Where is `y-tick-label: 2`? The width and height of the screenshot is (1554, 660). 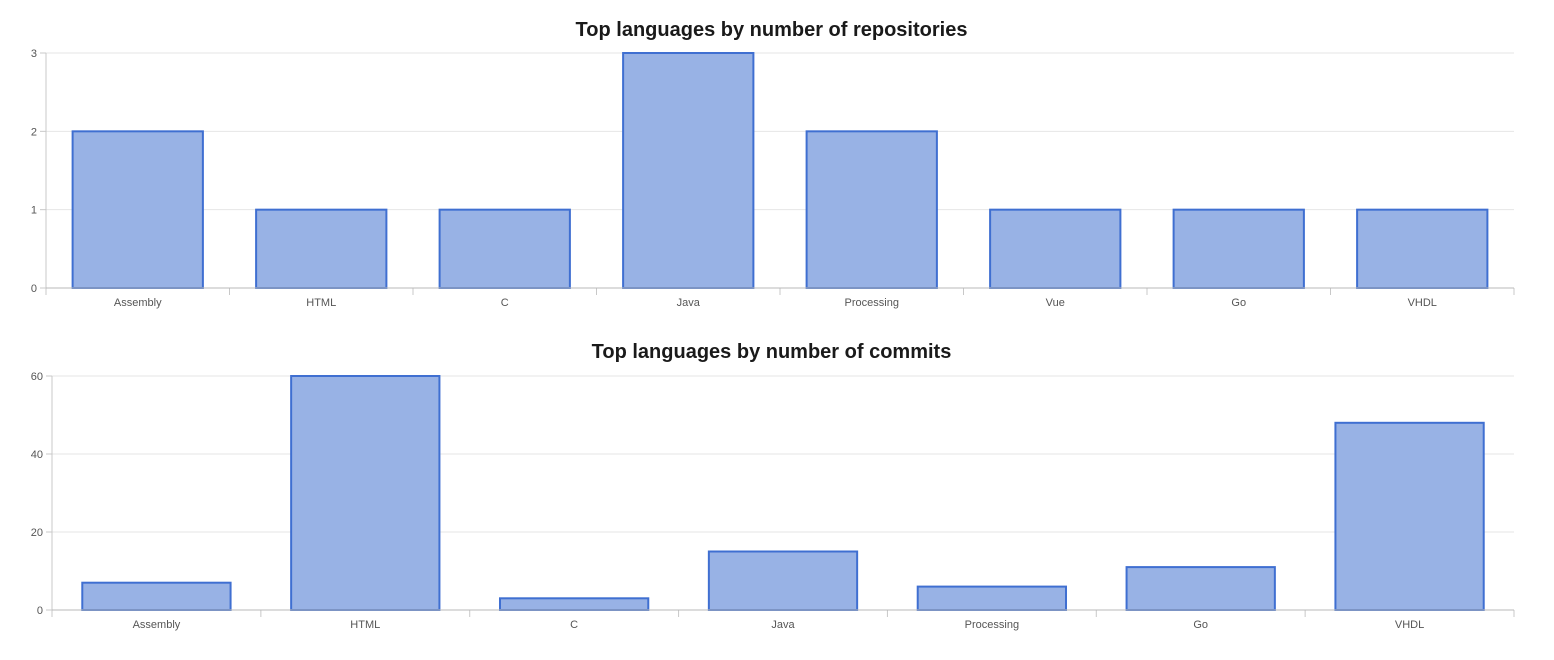
y-tick-label: 2 is located at coordinates (34, 132).